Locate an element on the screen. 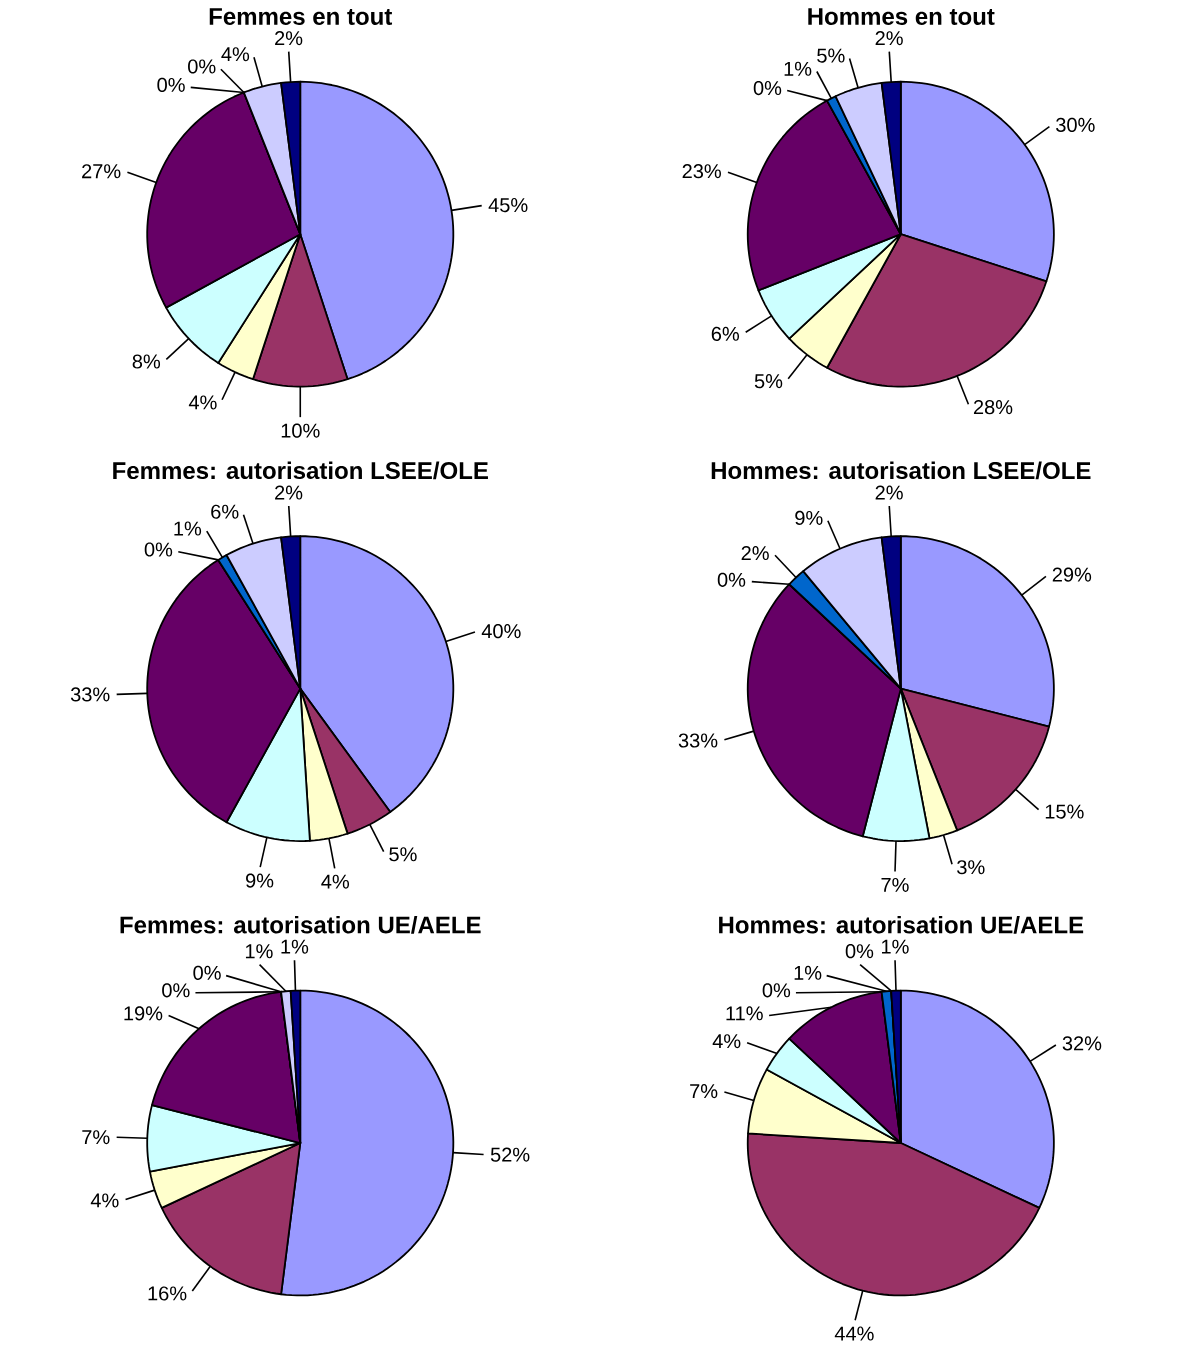 This screenshot has width=1201, height=1364. data-label: 16% is located at coordinates (167, 1293).